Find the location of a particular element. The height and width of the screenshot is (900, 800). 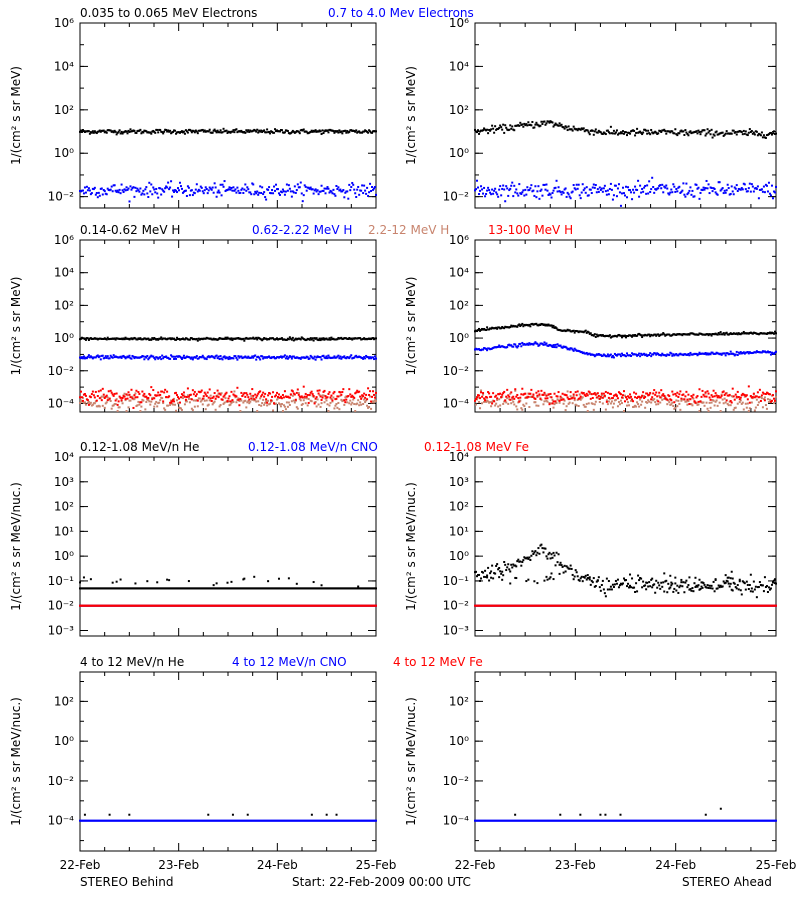

series-0-14-0-62-mev-h is located at coordinates (228, 339).